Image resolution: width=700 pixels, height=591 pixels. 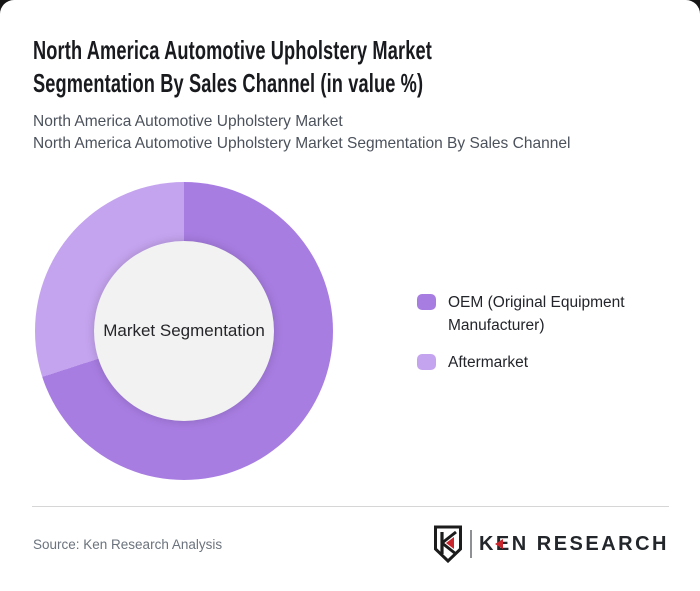 I want to click on logo-wordmark: KEN RESEARCH, so click(x=573, y=543).